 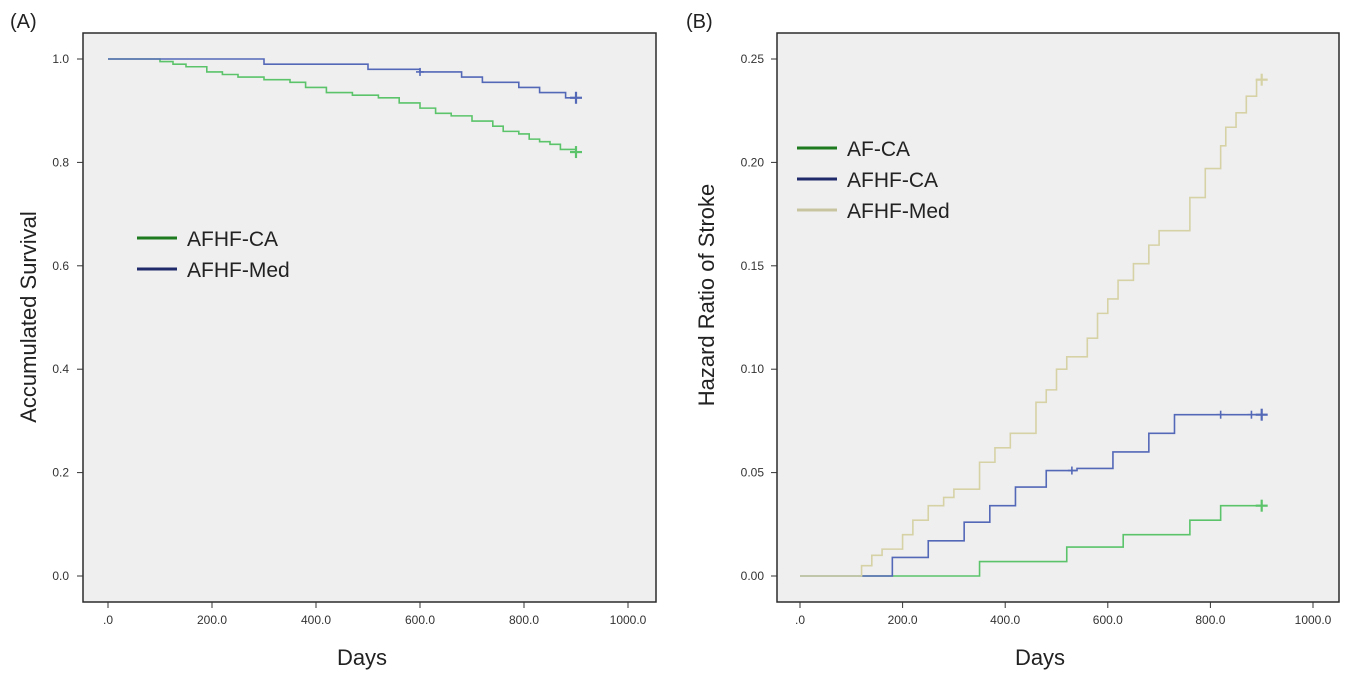 What do you see at coordinates (699, 22) in the screenshot?
I see `panel-label-b: (B)` at bounding box center [699, 22].